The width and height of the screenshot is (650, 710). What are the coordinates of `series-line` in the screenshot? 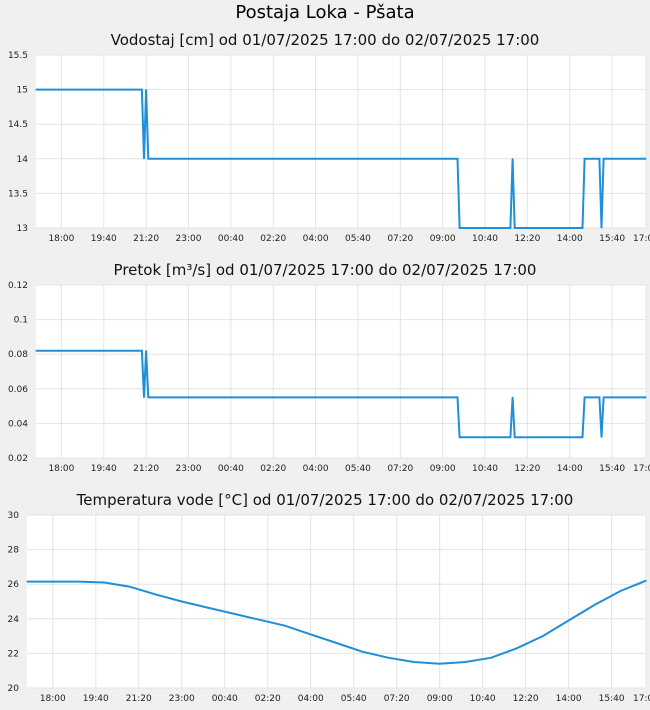 It's located at (341, 394).